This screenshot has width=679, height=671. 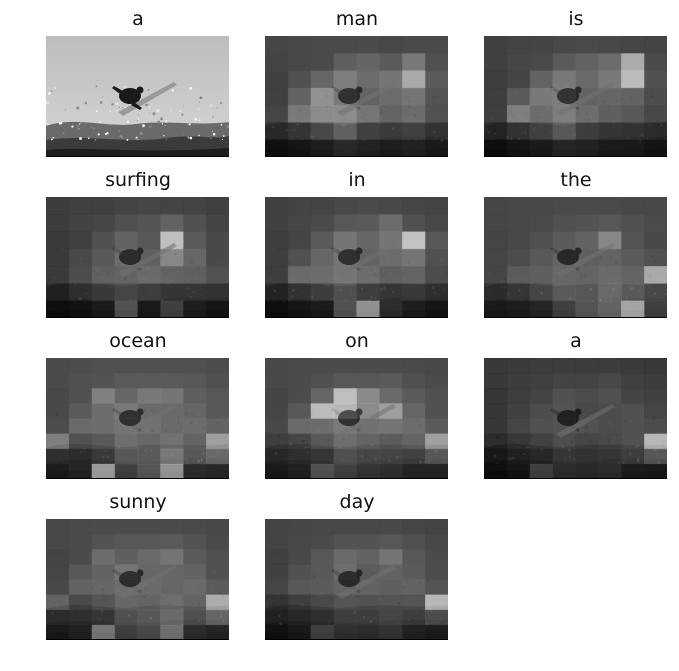 I want to click on panel-word: a, so click(x=138, y=19).